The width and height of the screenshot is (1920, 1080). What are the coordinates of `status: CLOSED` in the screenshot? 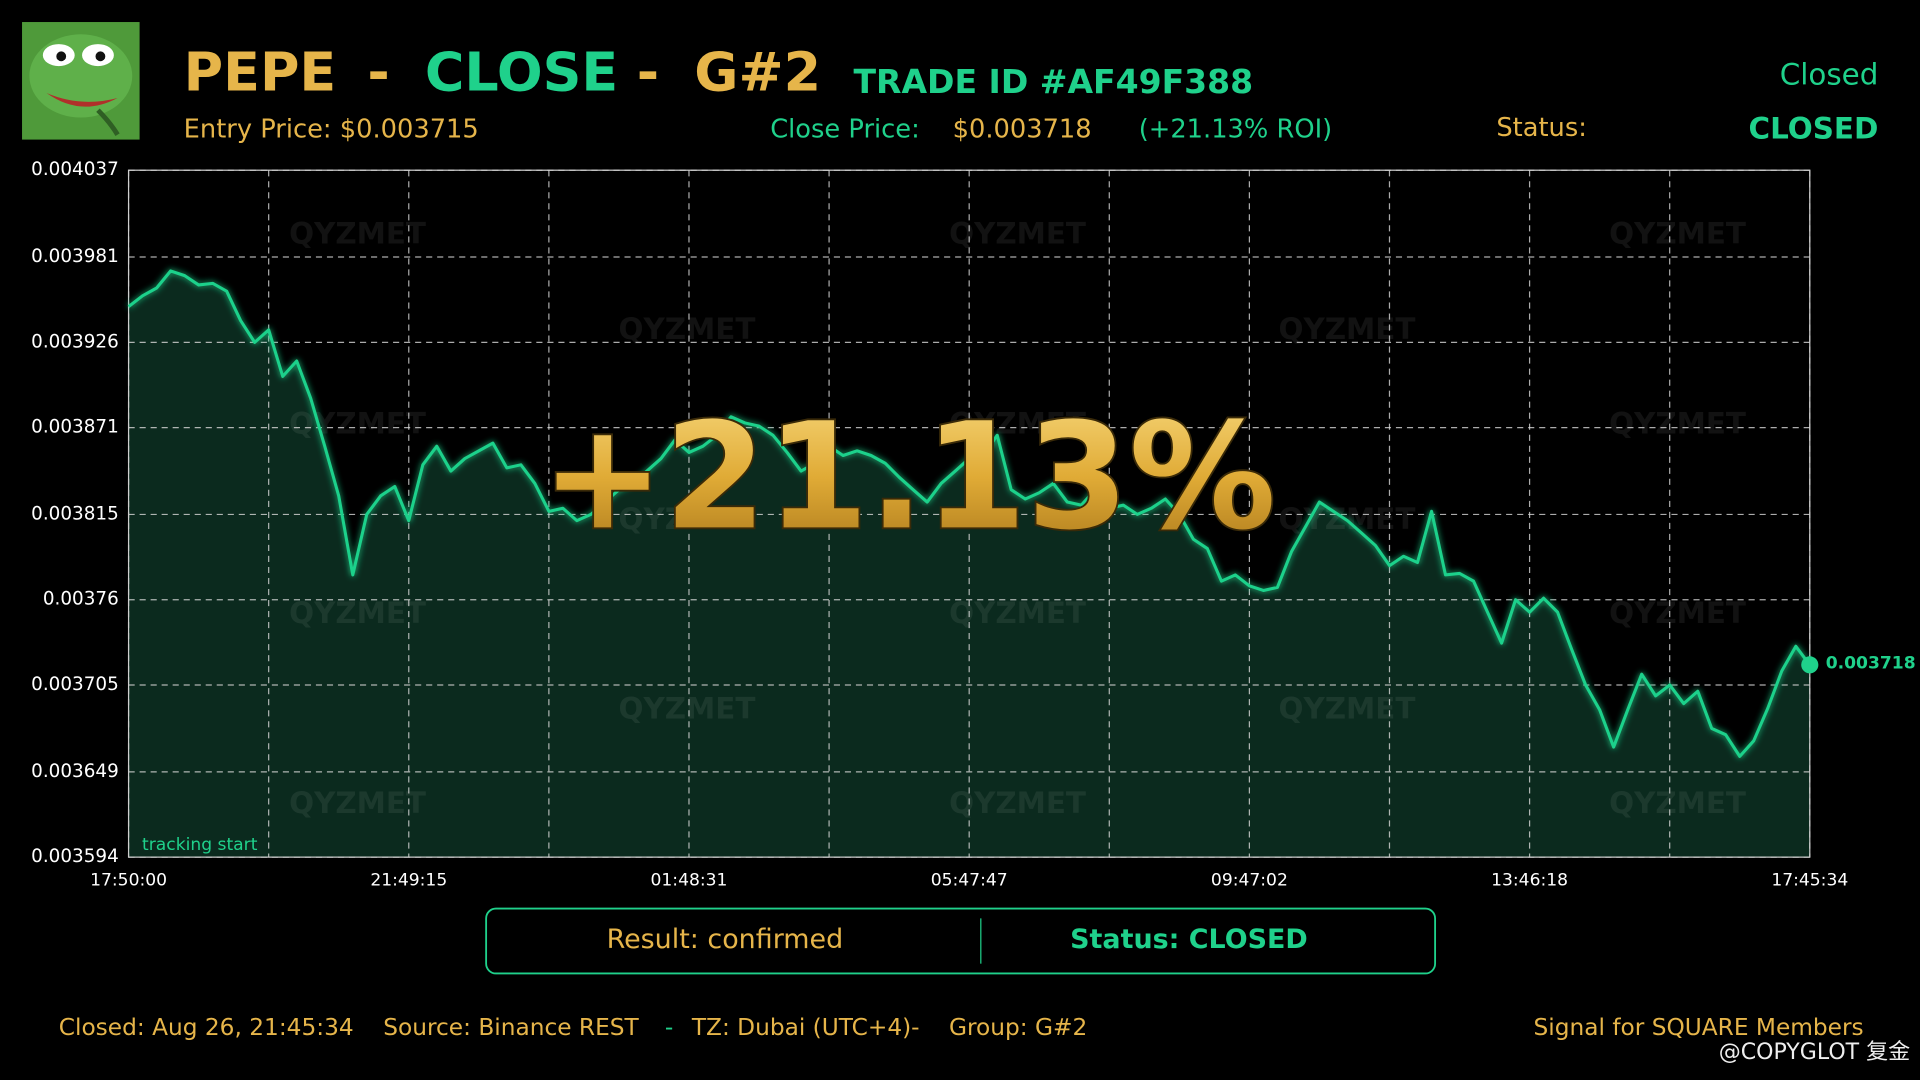 It's located at (1814, 128).